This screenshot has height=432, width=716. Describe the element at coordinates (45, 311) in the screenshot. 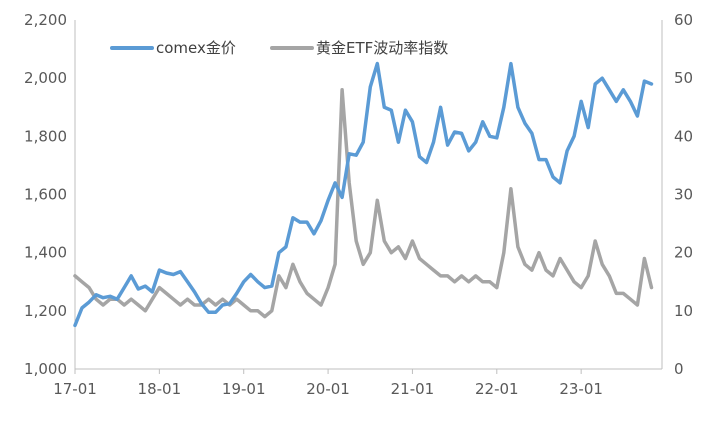

I see `y-left-tick-label: 1,200` at that location.